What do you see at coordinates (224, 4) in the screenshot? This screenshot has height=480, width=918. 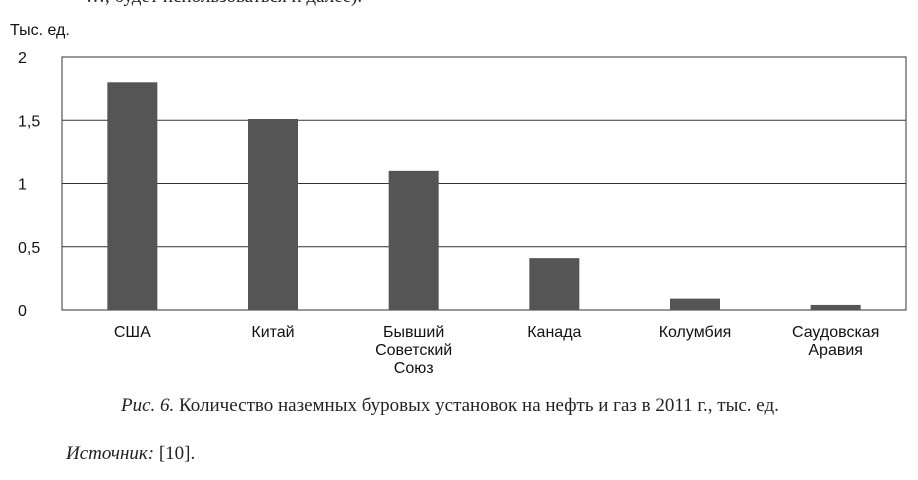 I see `clipped-top-text: …, будет использоваться и далее).` at bounding box center [224, 4].